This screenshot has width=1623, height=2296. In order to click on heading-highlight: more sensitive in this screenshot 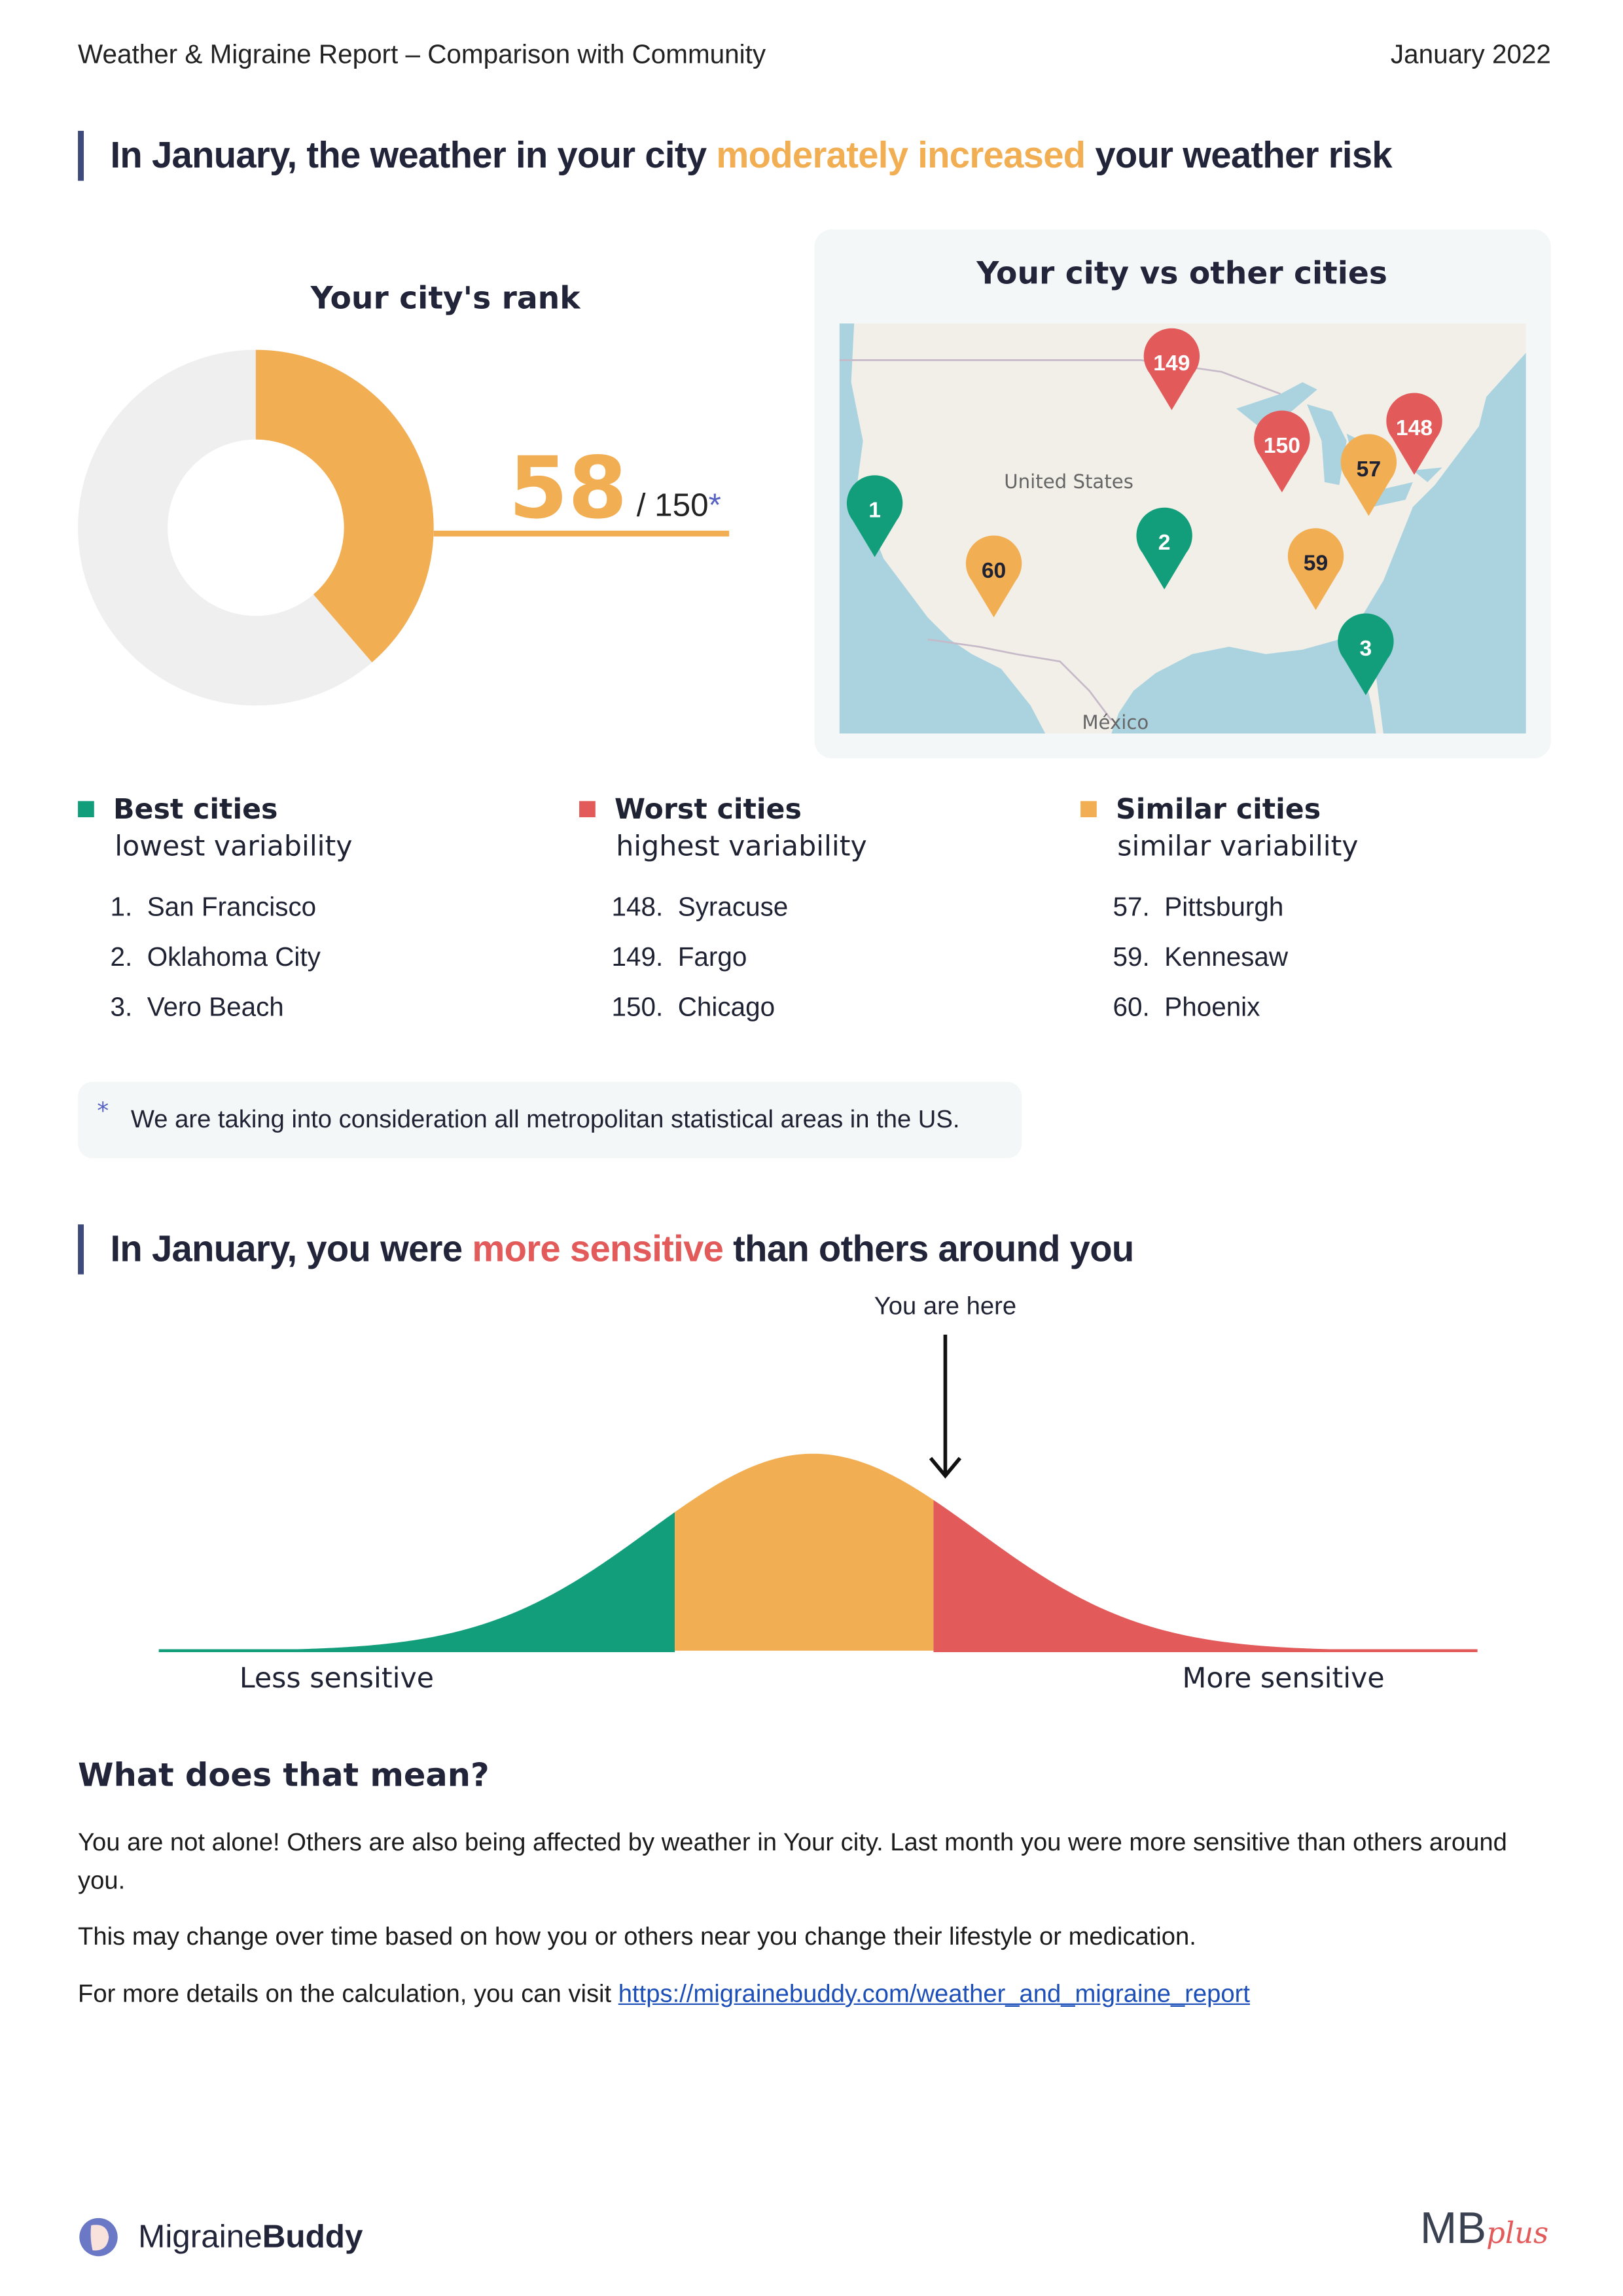, I will do `click(598, 1249)`.